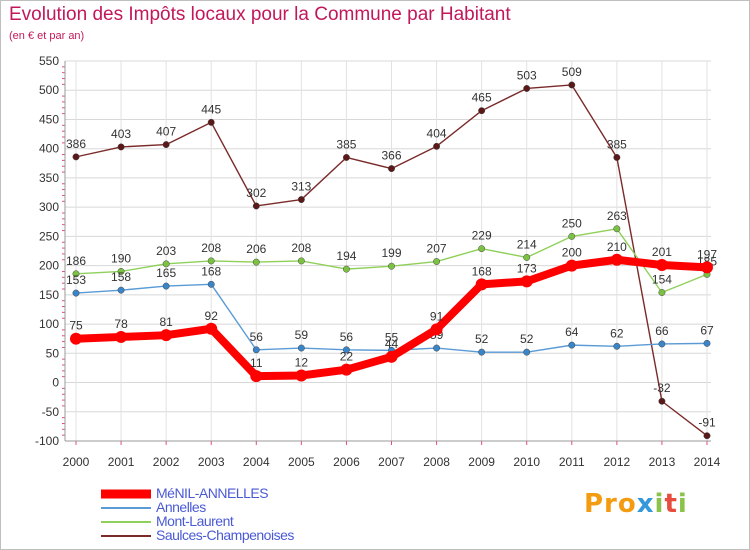 The image size is (750, 550). I want to click on data-label: 366, so click(391, 156).